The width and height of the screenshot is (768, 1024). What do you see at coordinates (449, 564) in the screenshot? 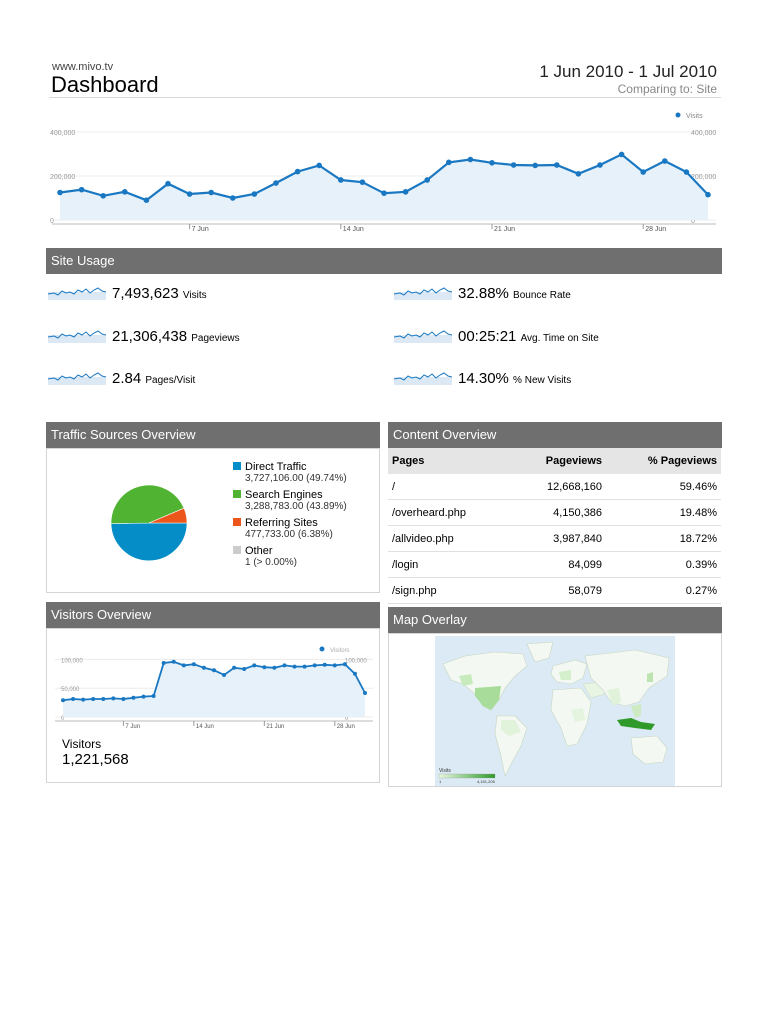
I see `page-path: /login` at bounding box center [449, 564].